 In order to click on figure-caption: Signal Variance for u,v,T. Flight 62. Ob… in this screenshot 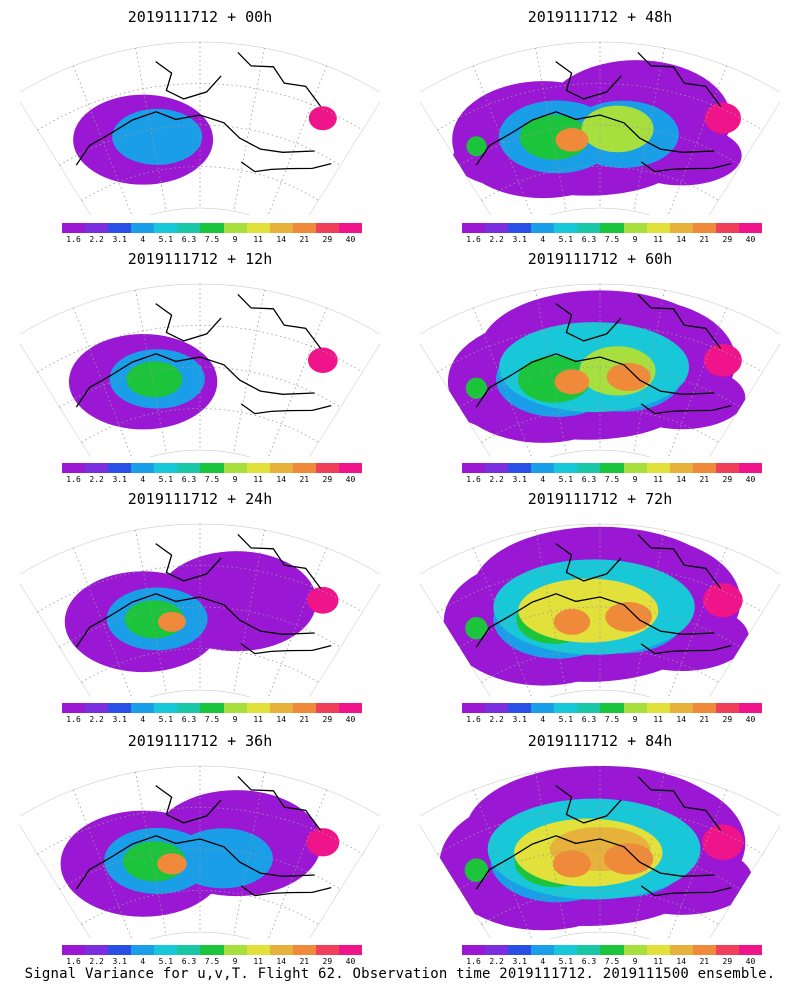, I will do `click(400, 974)`.